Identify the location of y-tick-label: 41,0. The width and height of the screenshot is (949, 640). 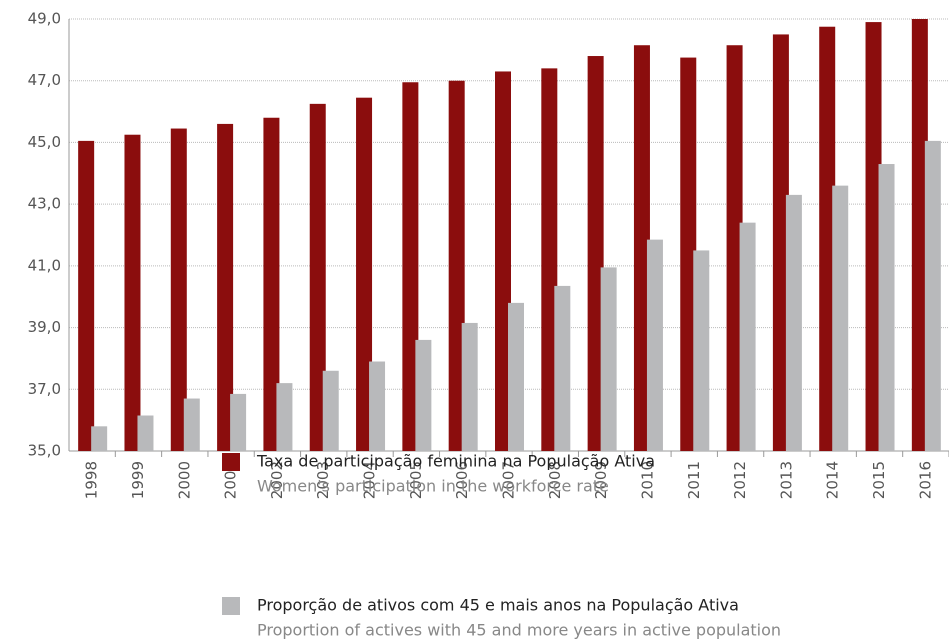
(44, 265).